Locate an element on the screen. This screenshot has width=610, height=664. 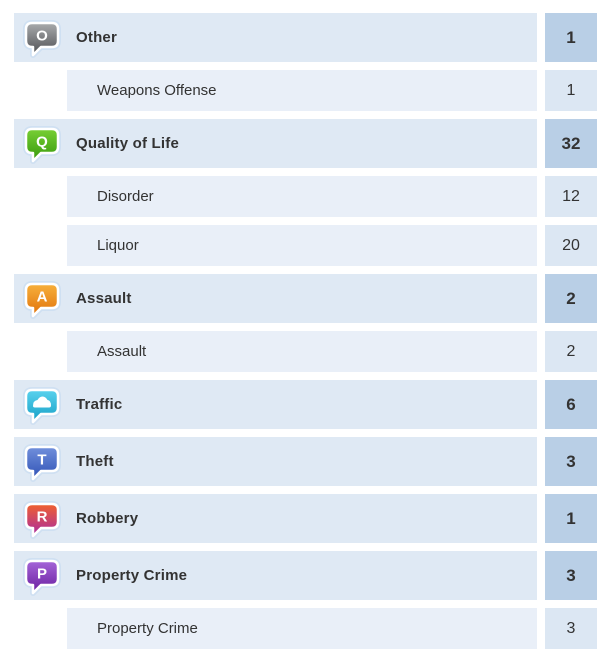
theft-bubble-icon: T is located at coordinates (42, 462).